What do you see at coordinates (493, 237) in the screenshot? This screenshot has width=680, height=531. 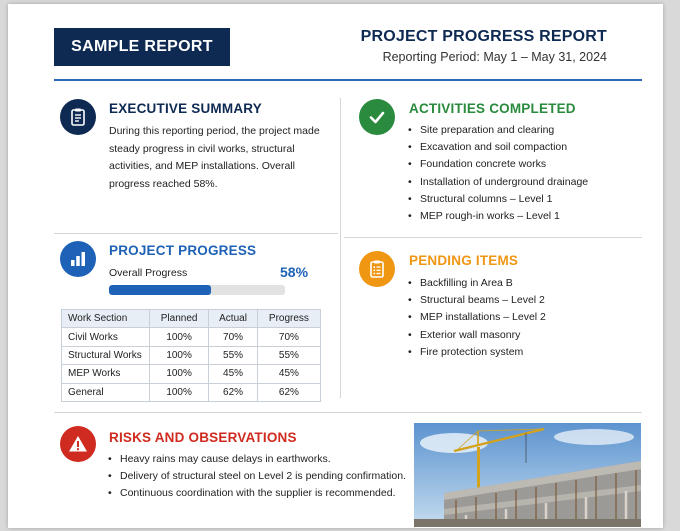 I see `right-section-divider` at bounding box center [493, 237].